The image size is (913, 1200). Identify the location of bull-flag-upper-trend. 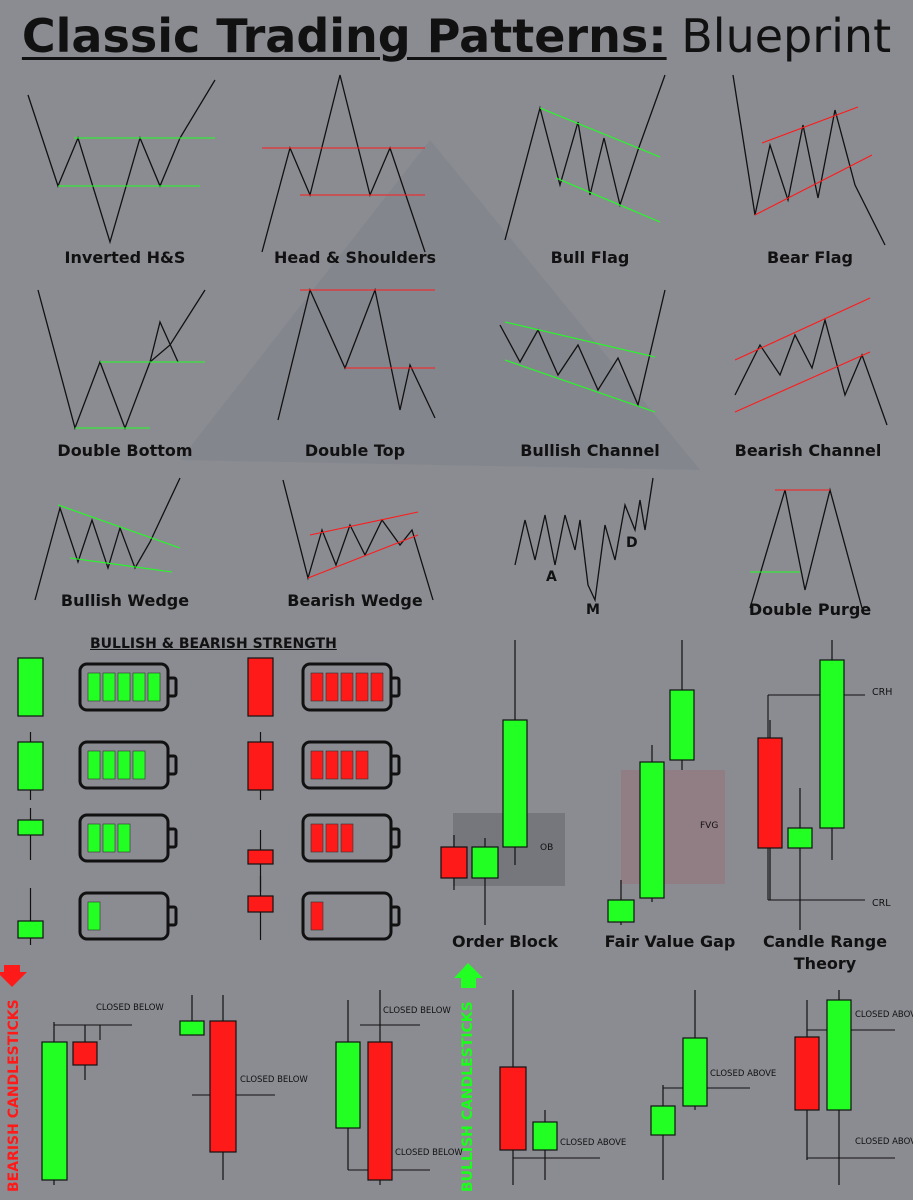
(600, 132).